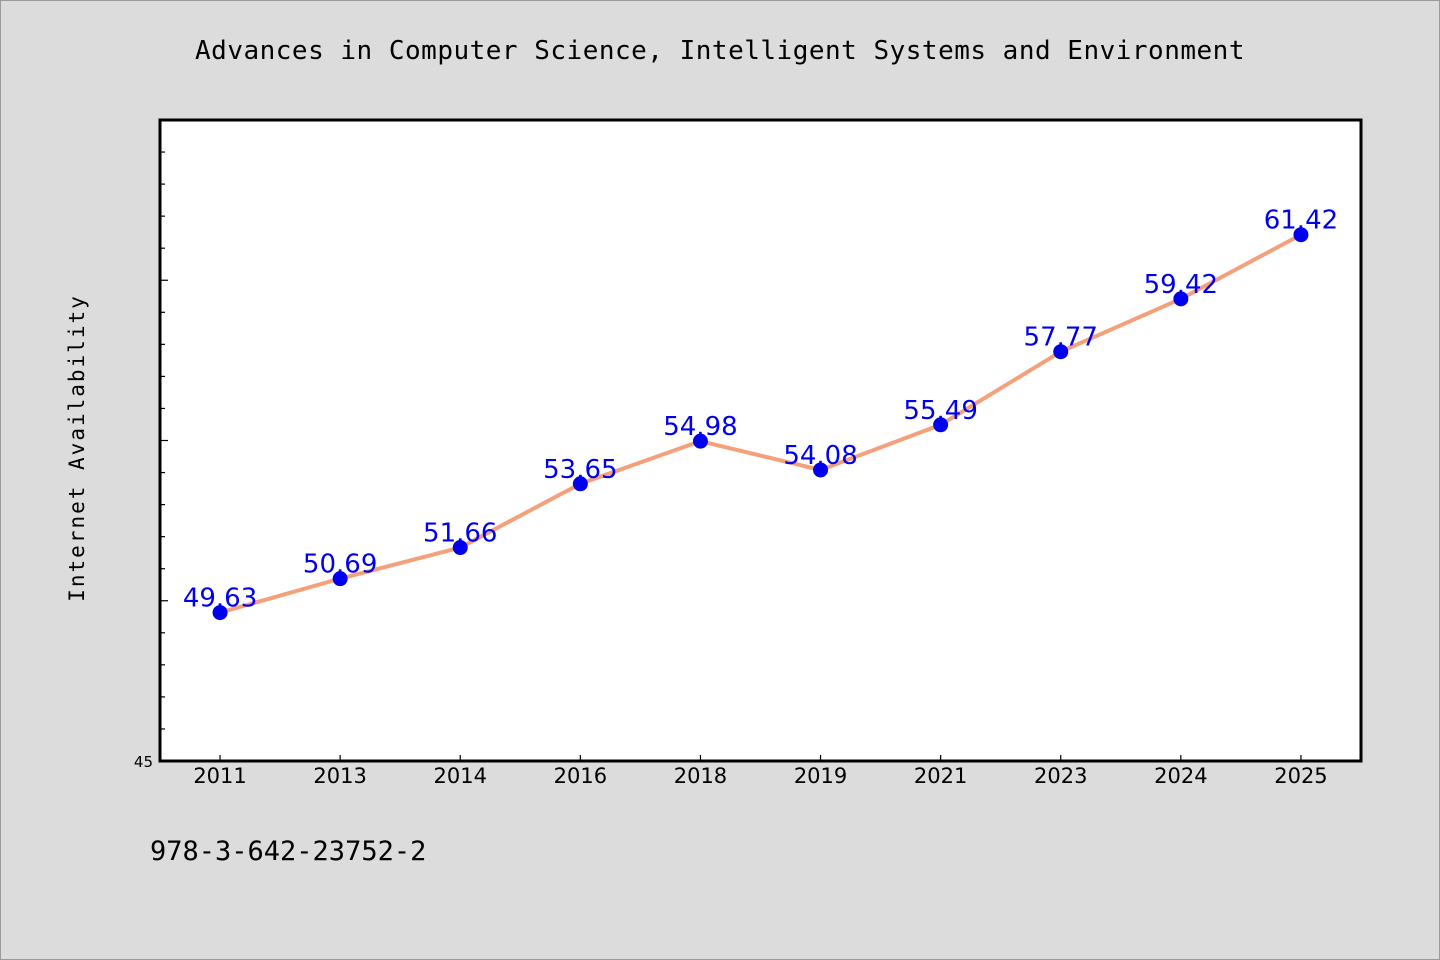 The width and height of the screenshot is (1440, 960). What do you see at coordinates (580, 776) in the screenshot?
I see `x-tick-label: 2016` at bounding box center [580, 776].